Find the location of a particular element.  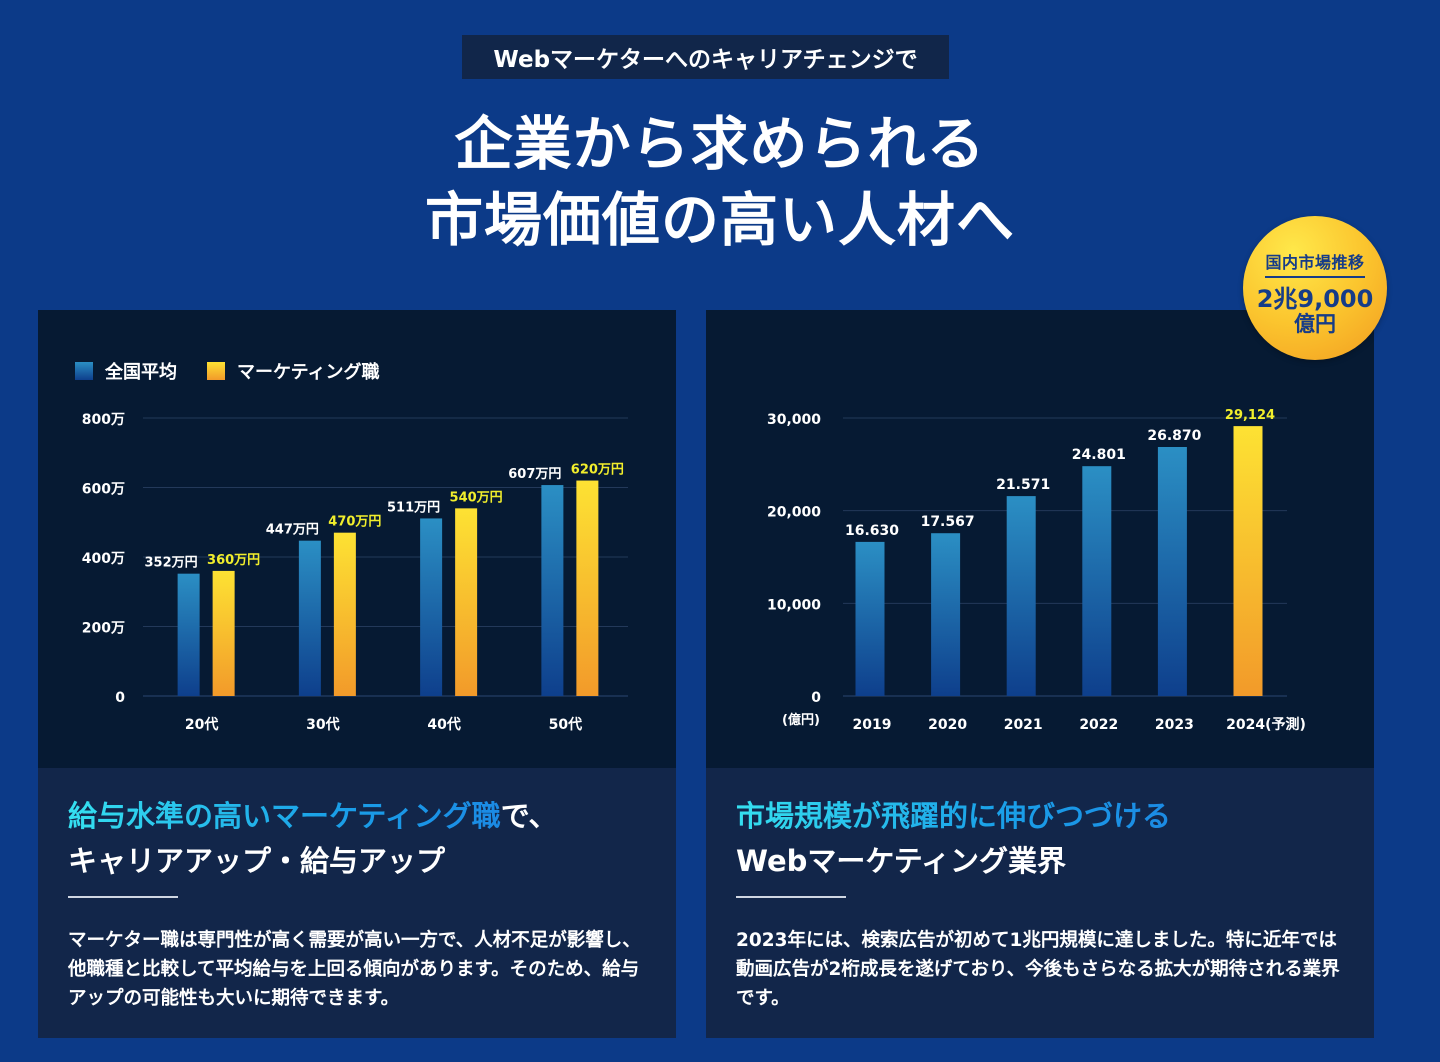

x-tick-label: 30代 is located at coordinates (322, 724).